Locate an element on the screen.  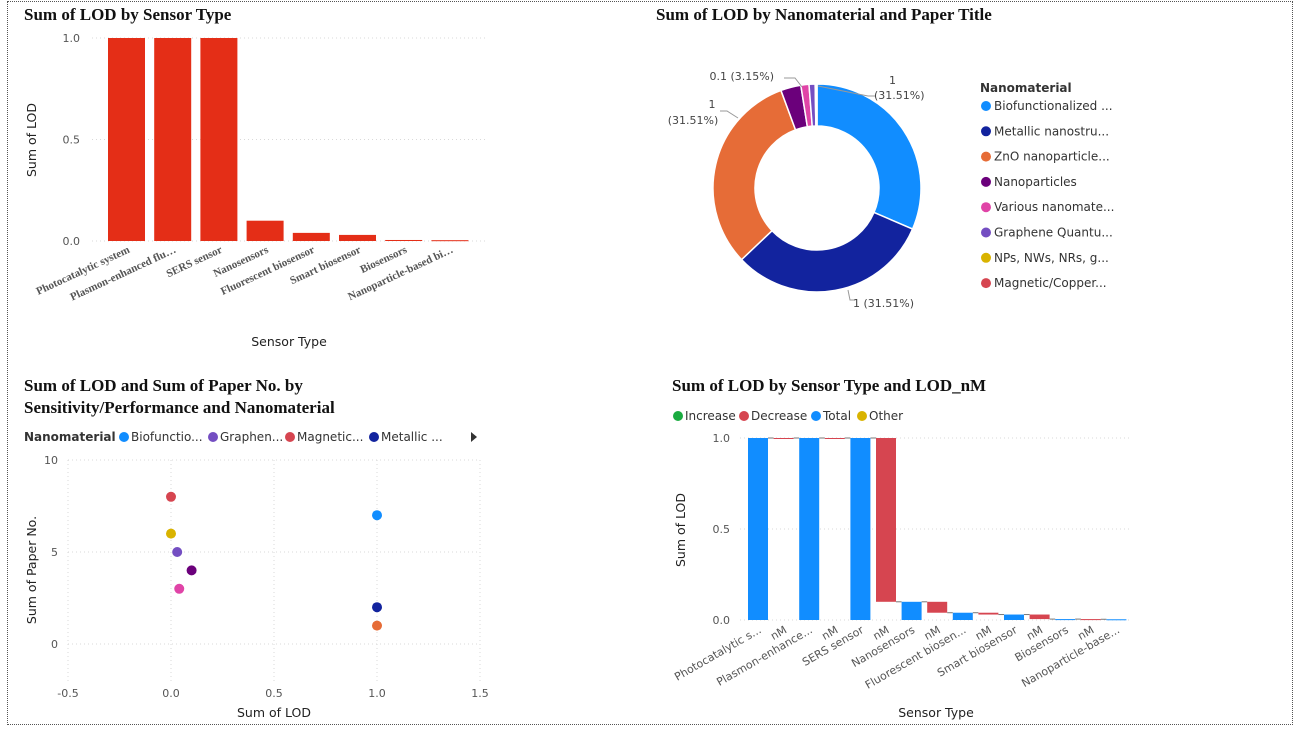
chart1-ytick: 0.0 is located at coordinates (72, 241).